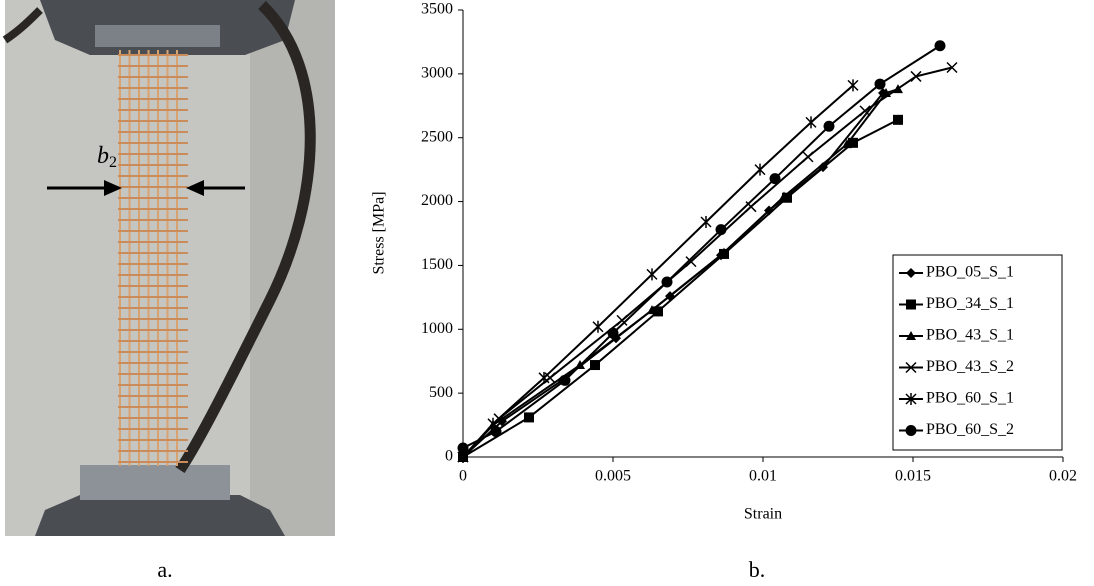 The image size is (1094, 586). What do you see at coordinates (103, 156) in the screenshot?
I see `annotation-base: b` at bounding box center [103, 156].